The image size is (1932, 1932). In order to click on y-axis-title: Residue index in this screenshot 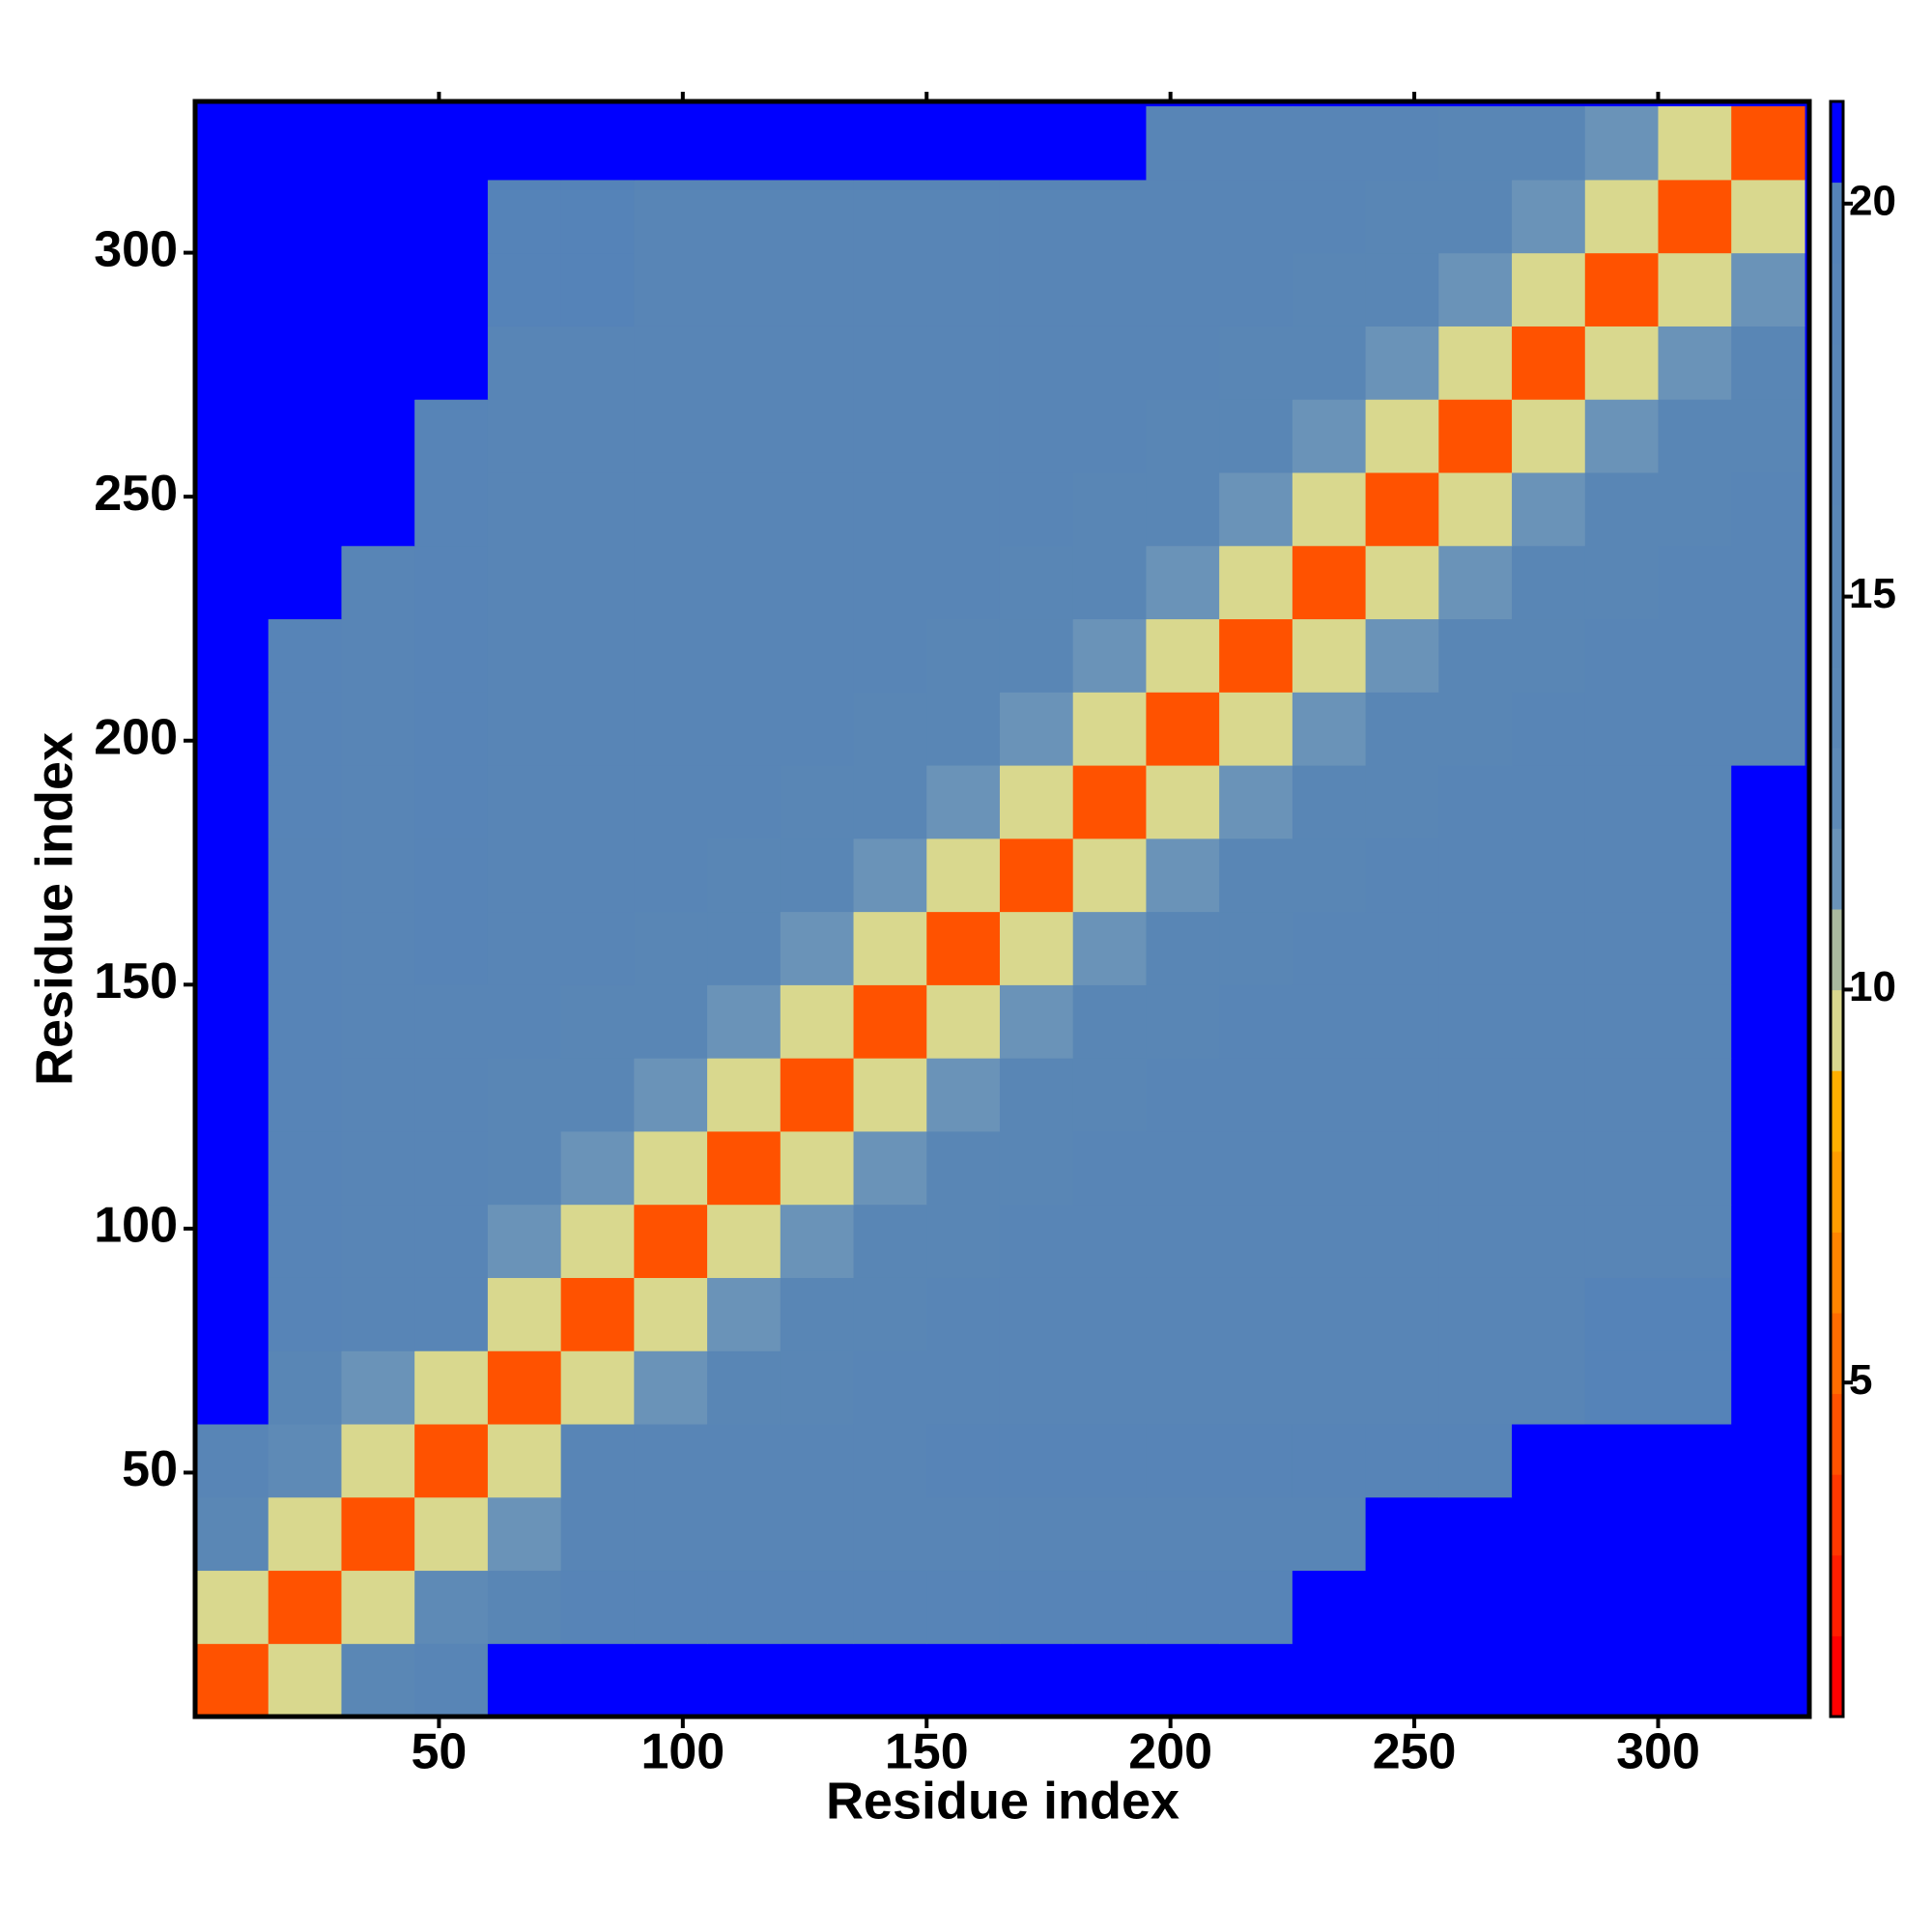, I will do `click(54, 909)`.